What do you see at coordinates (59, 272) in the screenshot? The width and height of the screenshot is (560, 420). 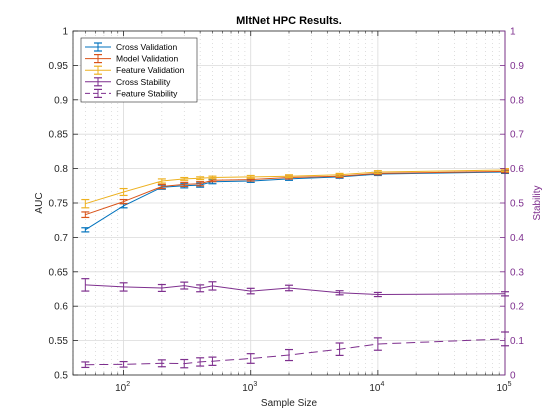 I see `y-left-tick-label: 0.65` at bounding box center [59, 272].